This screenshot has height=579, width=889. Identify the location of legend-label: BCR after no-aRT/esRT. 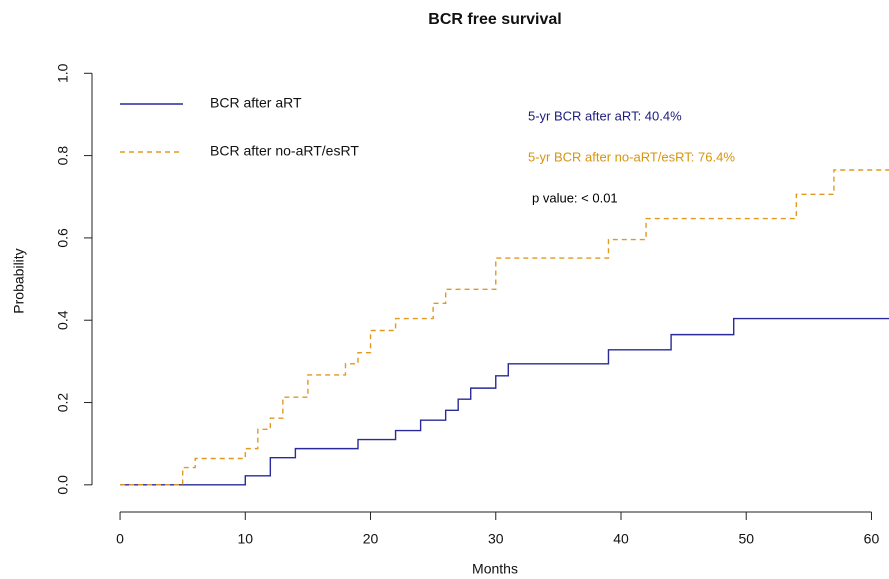
(284, 151).